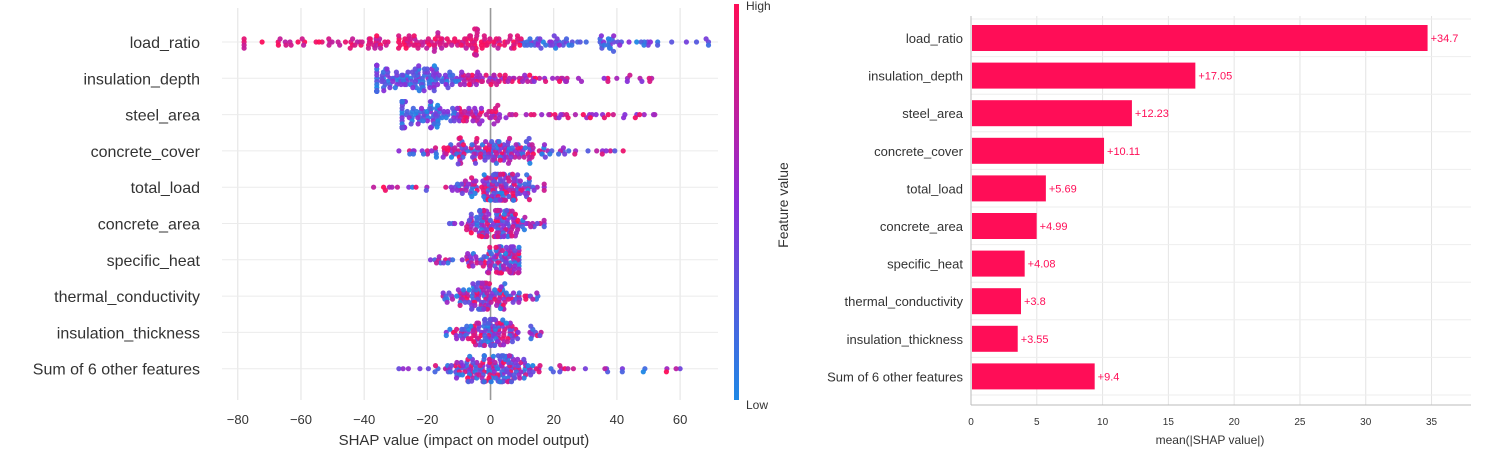 This screenshot has height=460, width=1490. Describe the element at coordinates (1084, 75) in the screenshot. I see `bar-insulation-depth` at that location.